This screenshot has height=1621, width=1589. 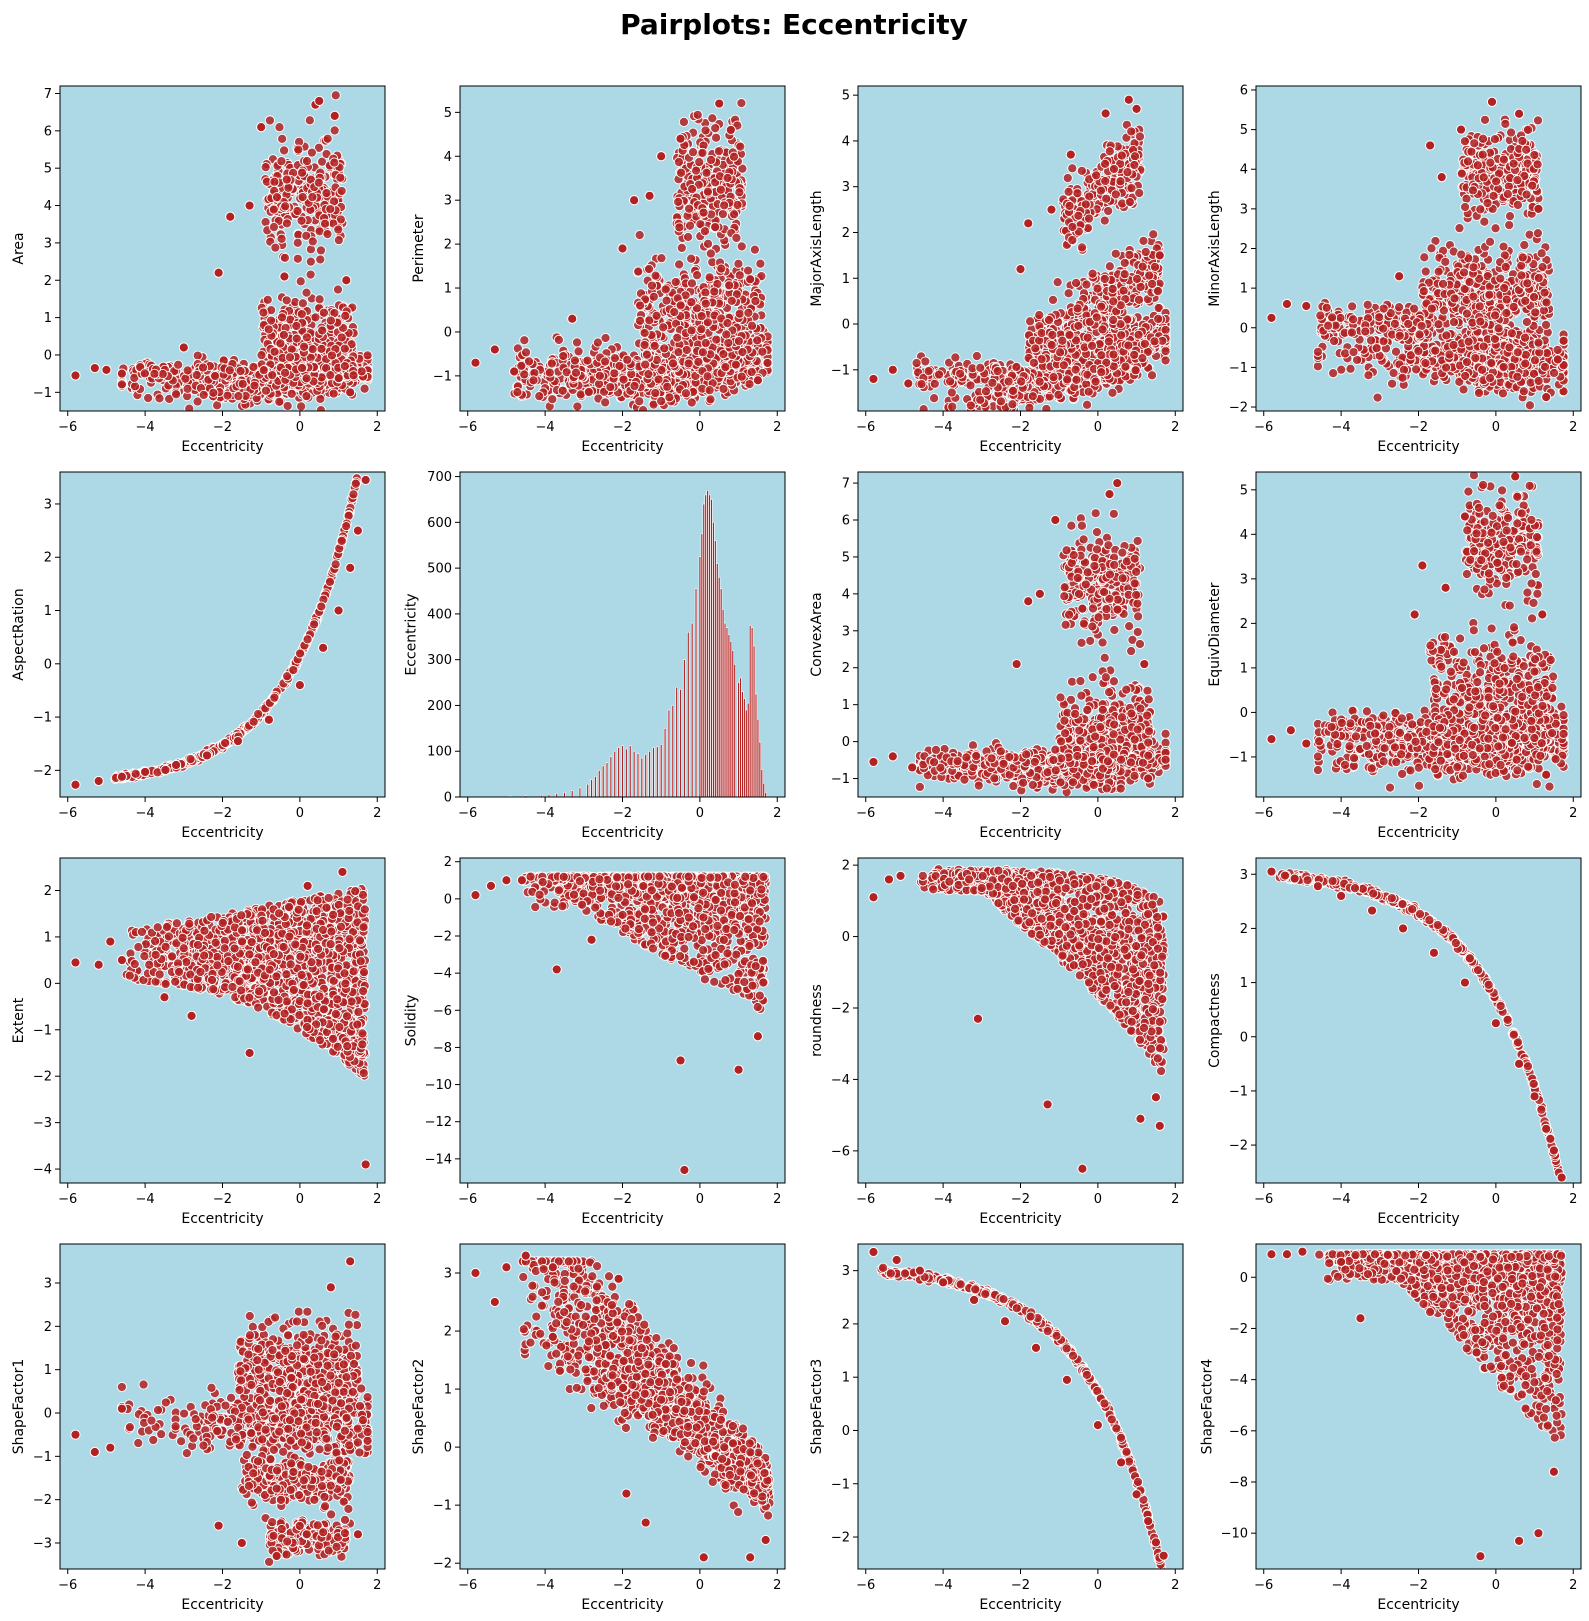 What do you see at coordinates (419, 248) in the screenshot?
I see `y-axis-label: Perimeter` at bounding box center [419, 248].